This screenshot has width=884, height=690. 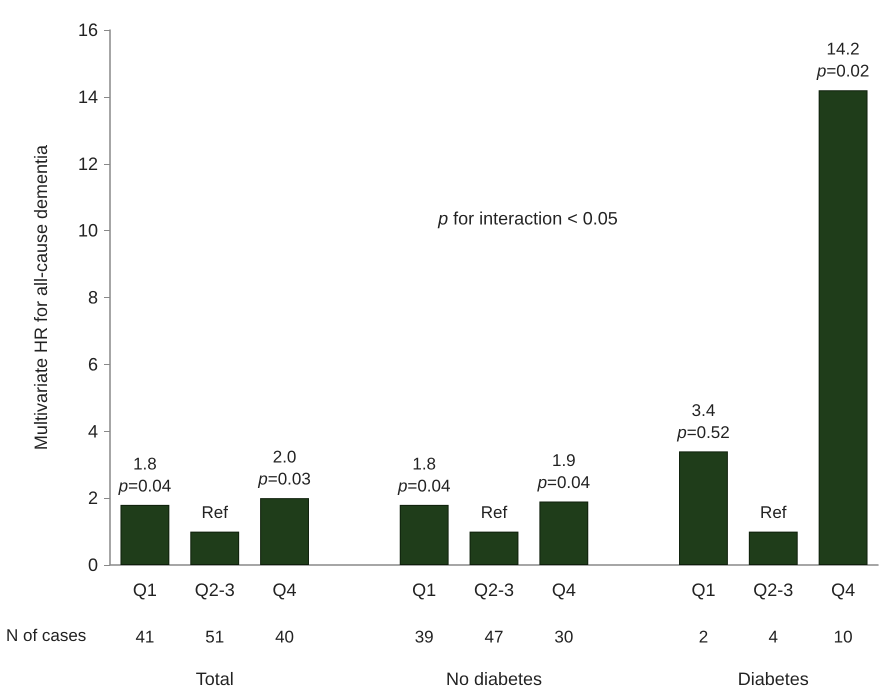 What do you see at coordinates (93, 431) in the screenshot?
I see `y-tick-label: 4` at bounding box center [93, 431].